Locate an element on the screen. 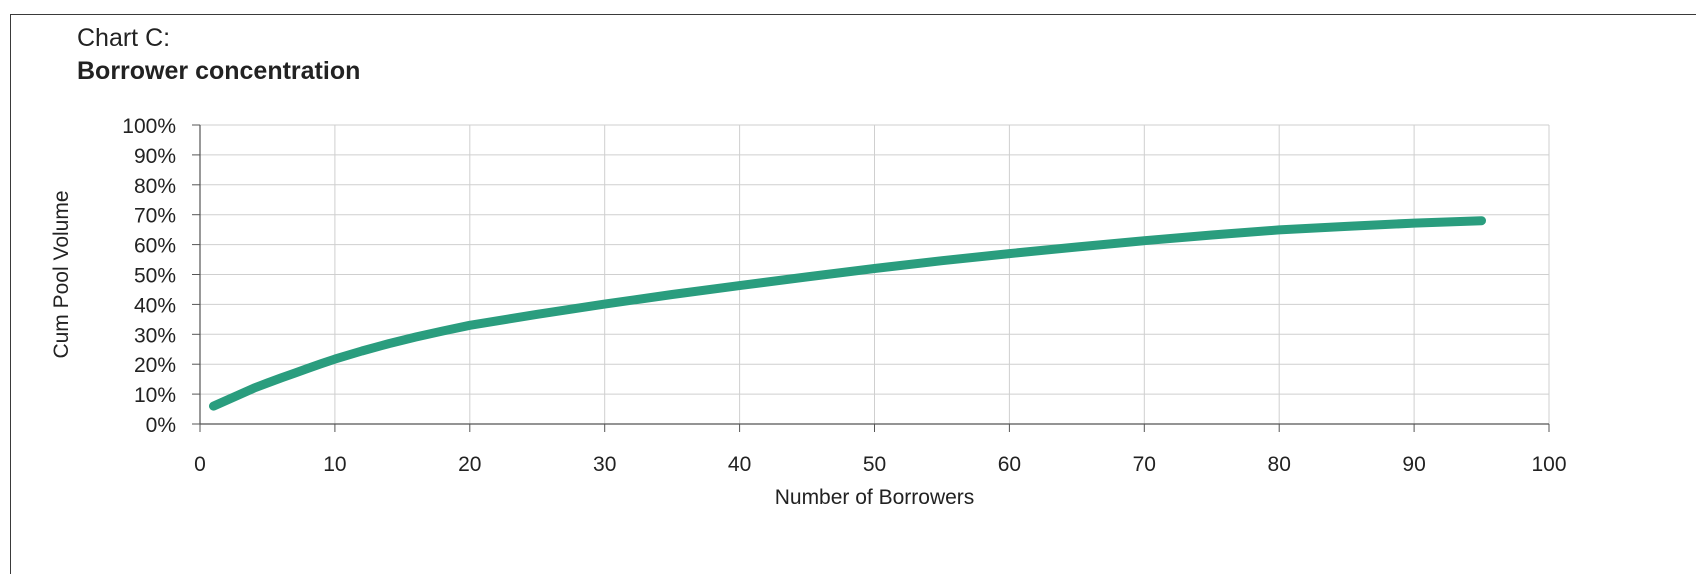  chart-title: Borrower concentration is located at coordinates (219, 71).